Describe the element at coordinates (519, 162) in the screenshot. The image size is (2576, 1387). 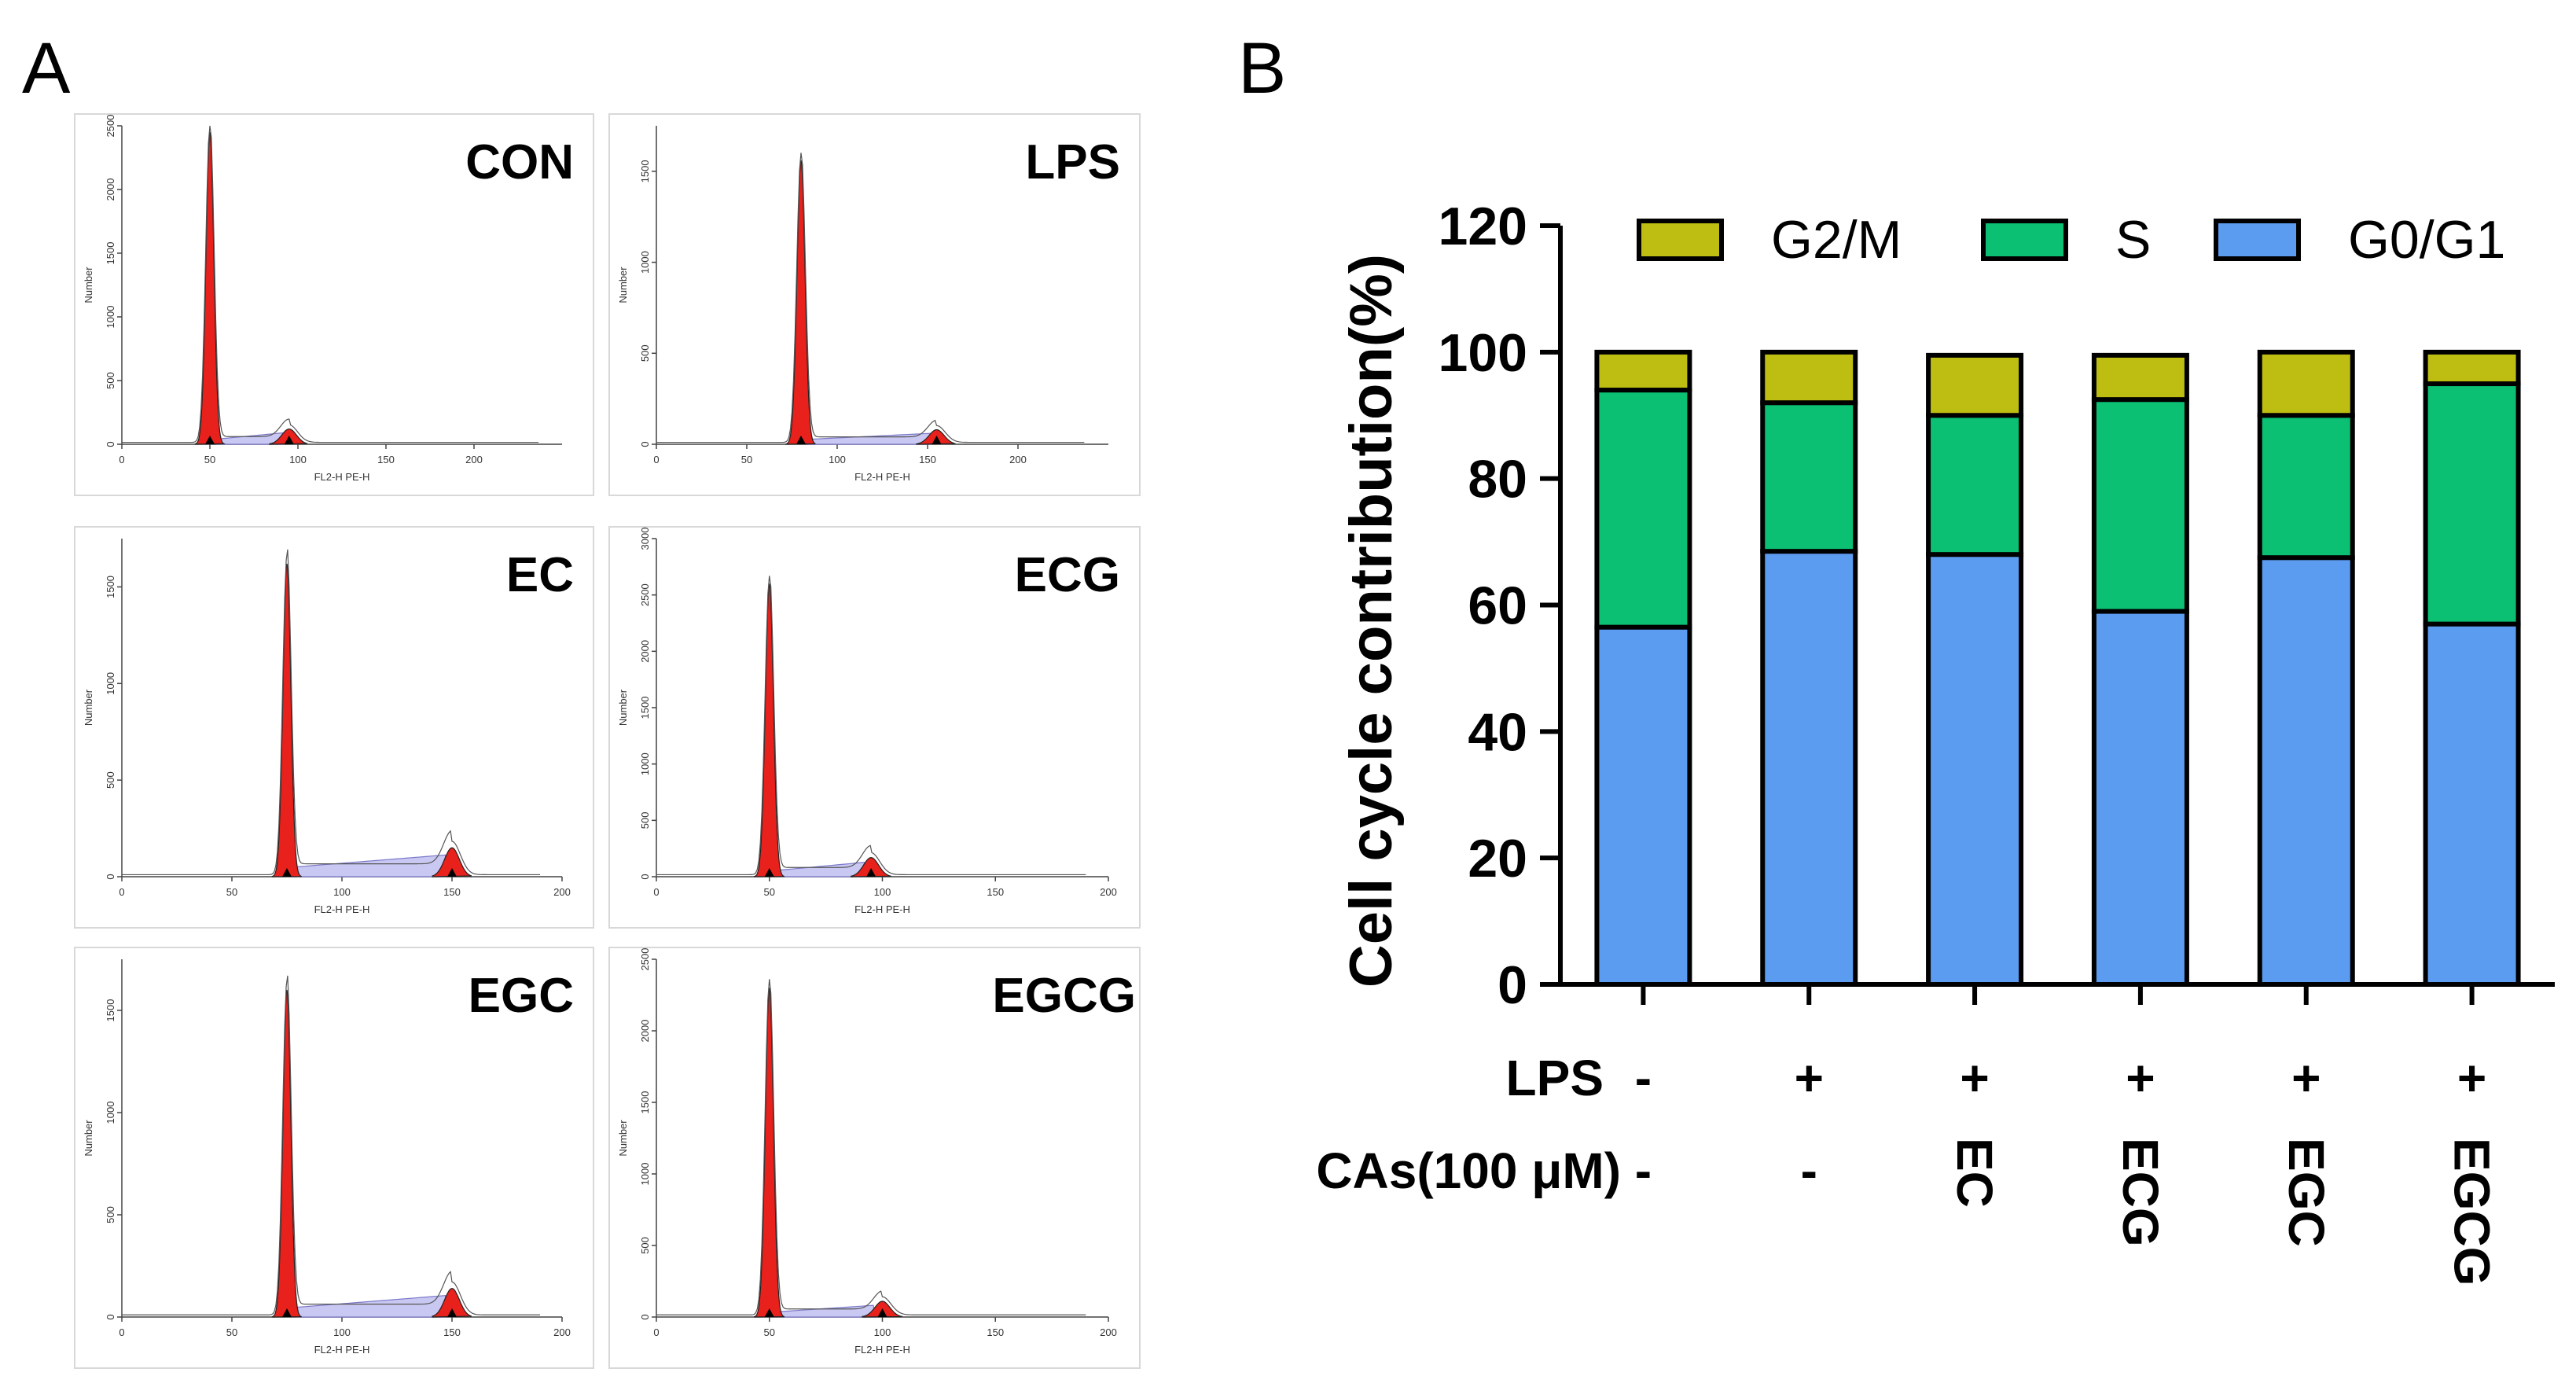
I see `histogram-title: CON` at that location.